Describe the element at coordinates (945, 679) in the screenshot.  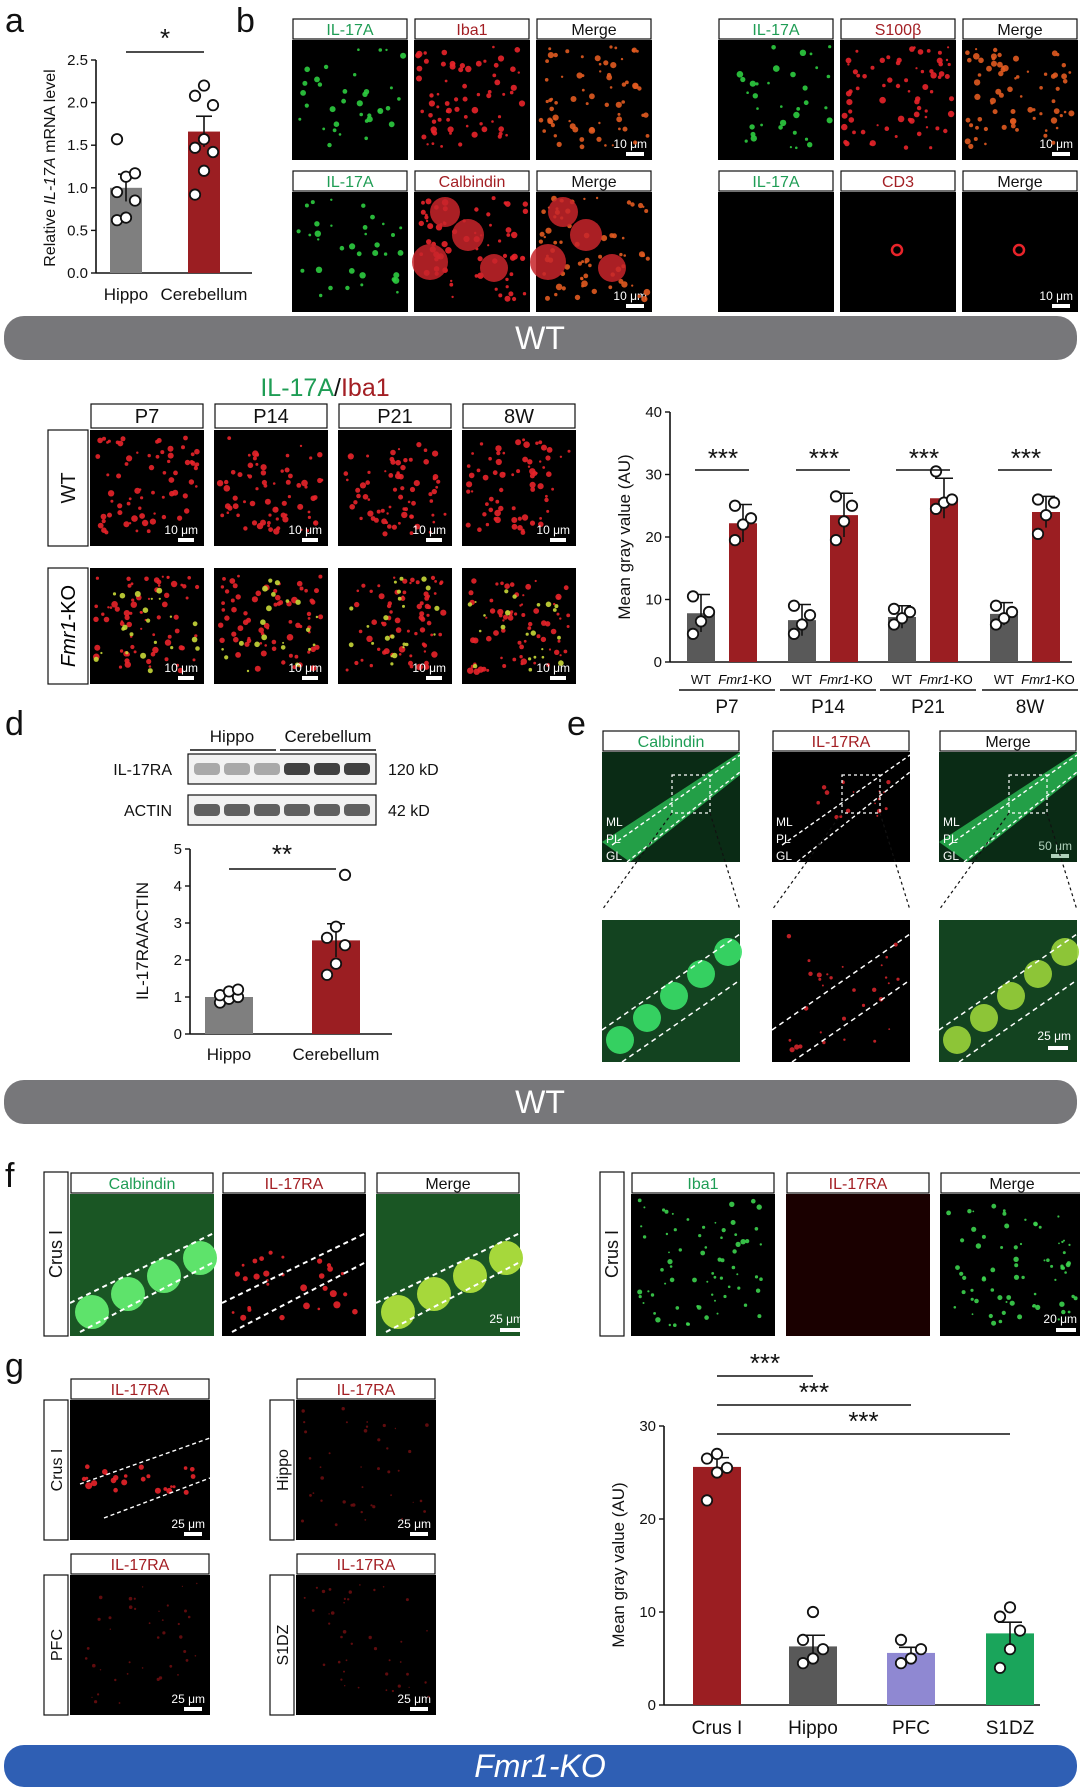
I see `panel-c-group-ko-2: Fmr1-KO` at that location.